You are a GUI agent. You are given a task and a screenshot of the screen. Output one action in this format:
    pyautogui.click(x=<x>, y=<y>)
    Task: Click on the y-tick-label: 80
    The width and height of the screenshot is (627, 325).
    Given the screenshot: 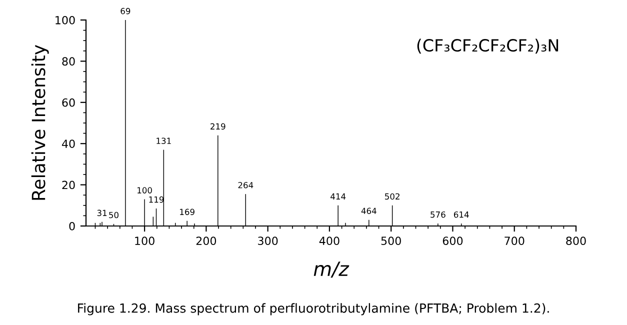 What is the action you would take?
    pyautogui.click(x=68, y=61)
    